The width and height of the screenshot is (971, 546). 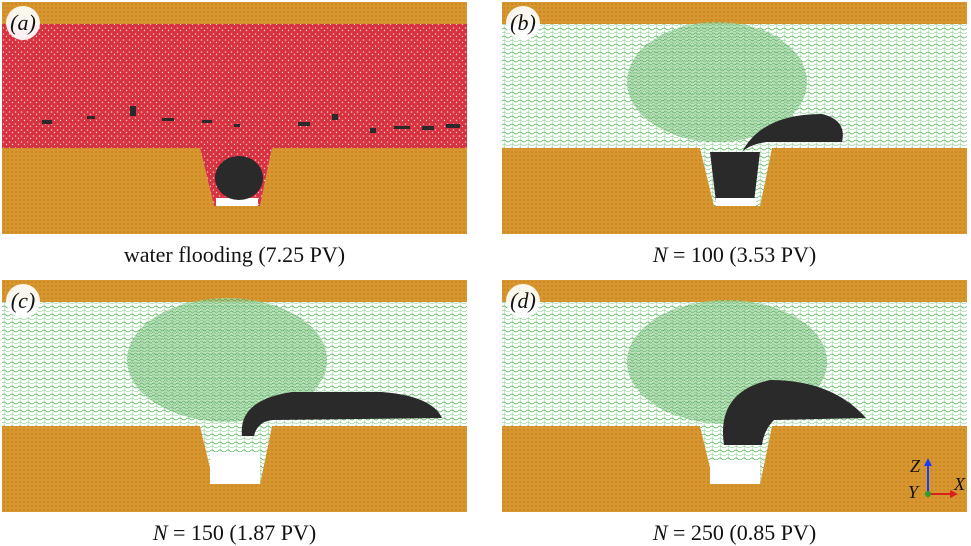 I want to click on panel-tag-a: (a), so click(x=23, y=23).